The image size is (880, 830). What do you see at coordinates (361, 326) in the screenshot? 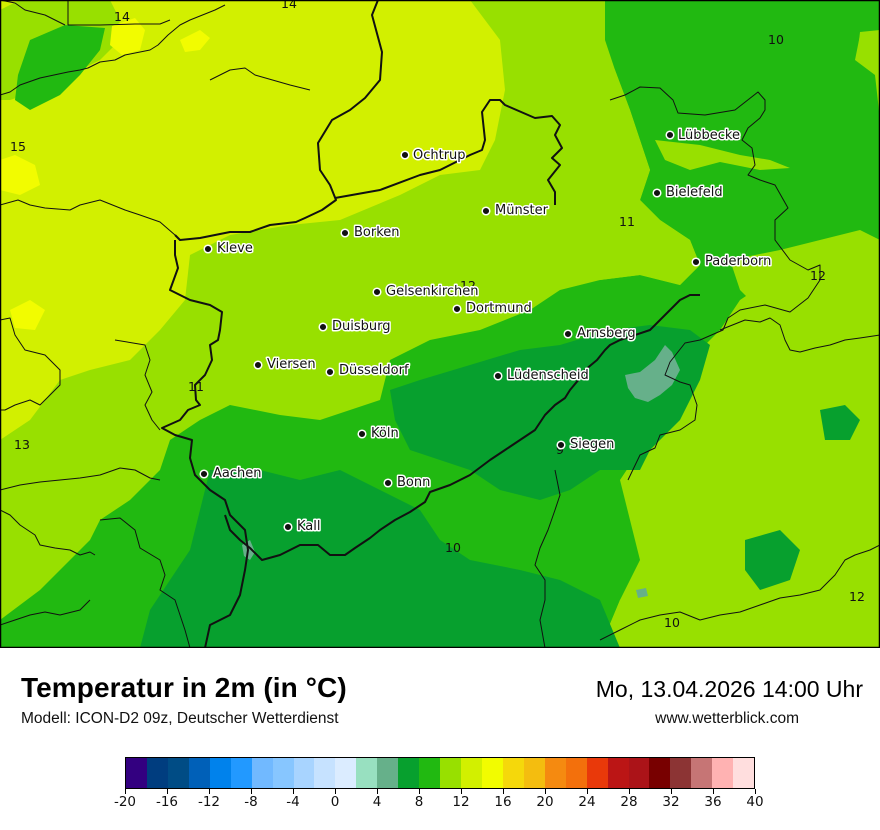
I see `svg-text: Duisburg` at bounding box center [361, 326].